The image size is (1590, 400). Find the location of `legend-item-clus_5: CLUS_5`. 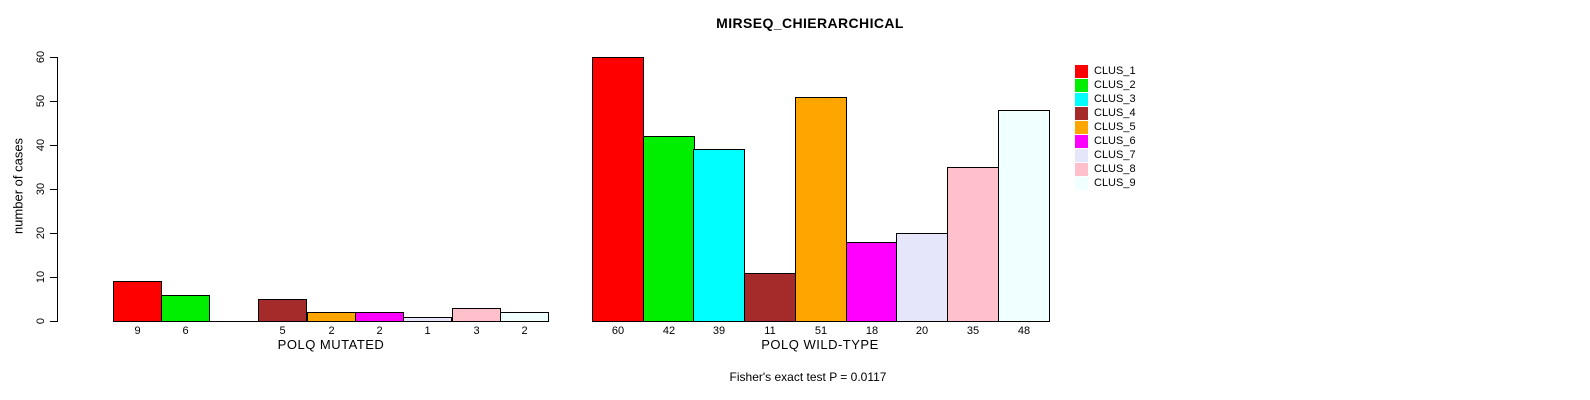

legend-item-clus_5: CLUS_5 is located at coordinates (1105, 127).